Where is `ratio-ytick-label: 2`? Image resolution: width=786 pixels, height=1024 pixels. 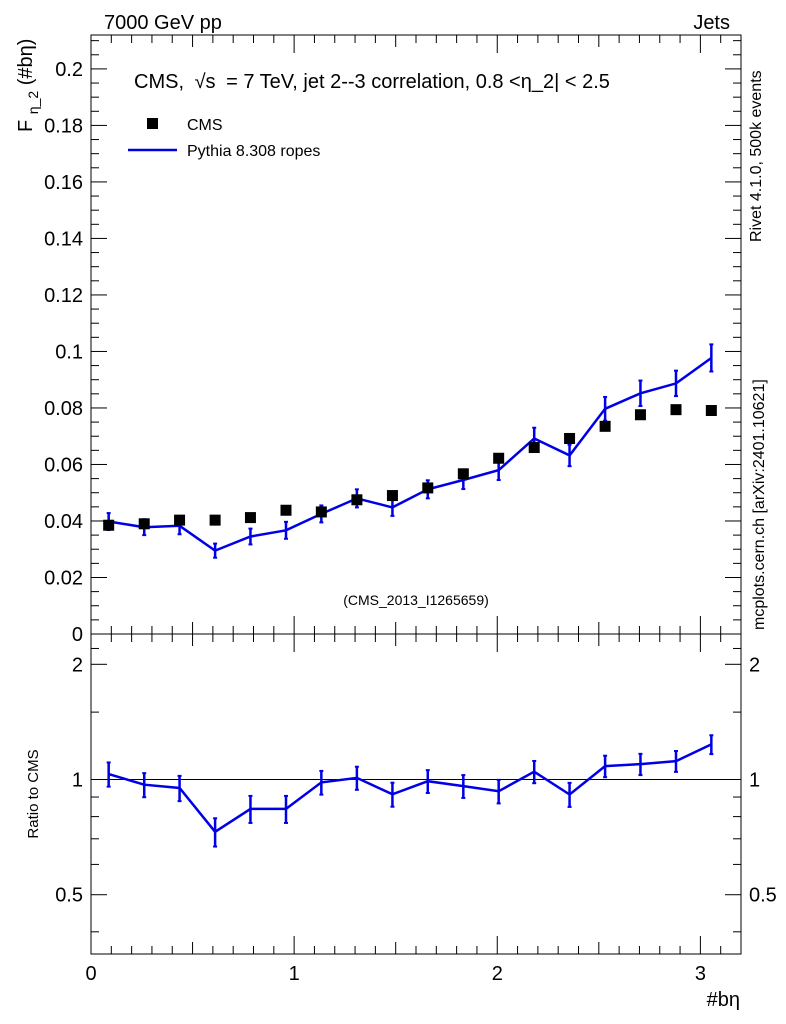 ratio-ytick-label: 2 is located at coordinates (77, 665).